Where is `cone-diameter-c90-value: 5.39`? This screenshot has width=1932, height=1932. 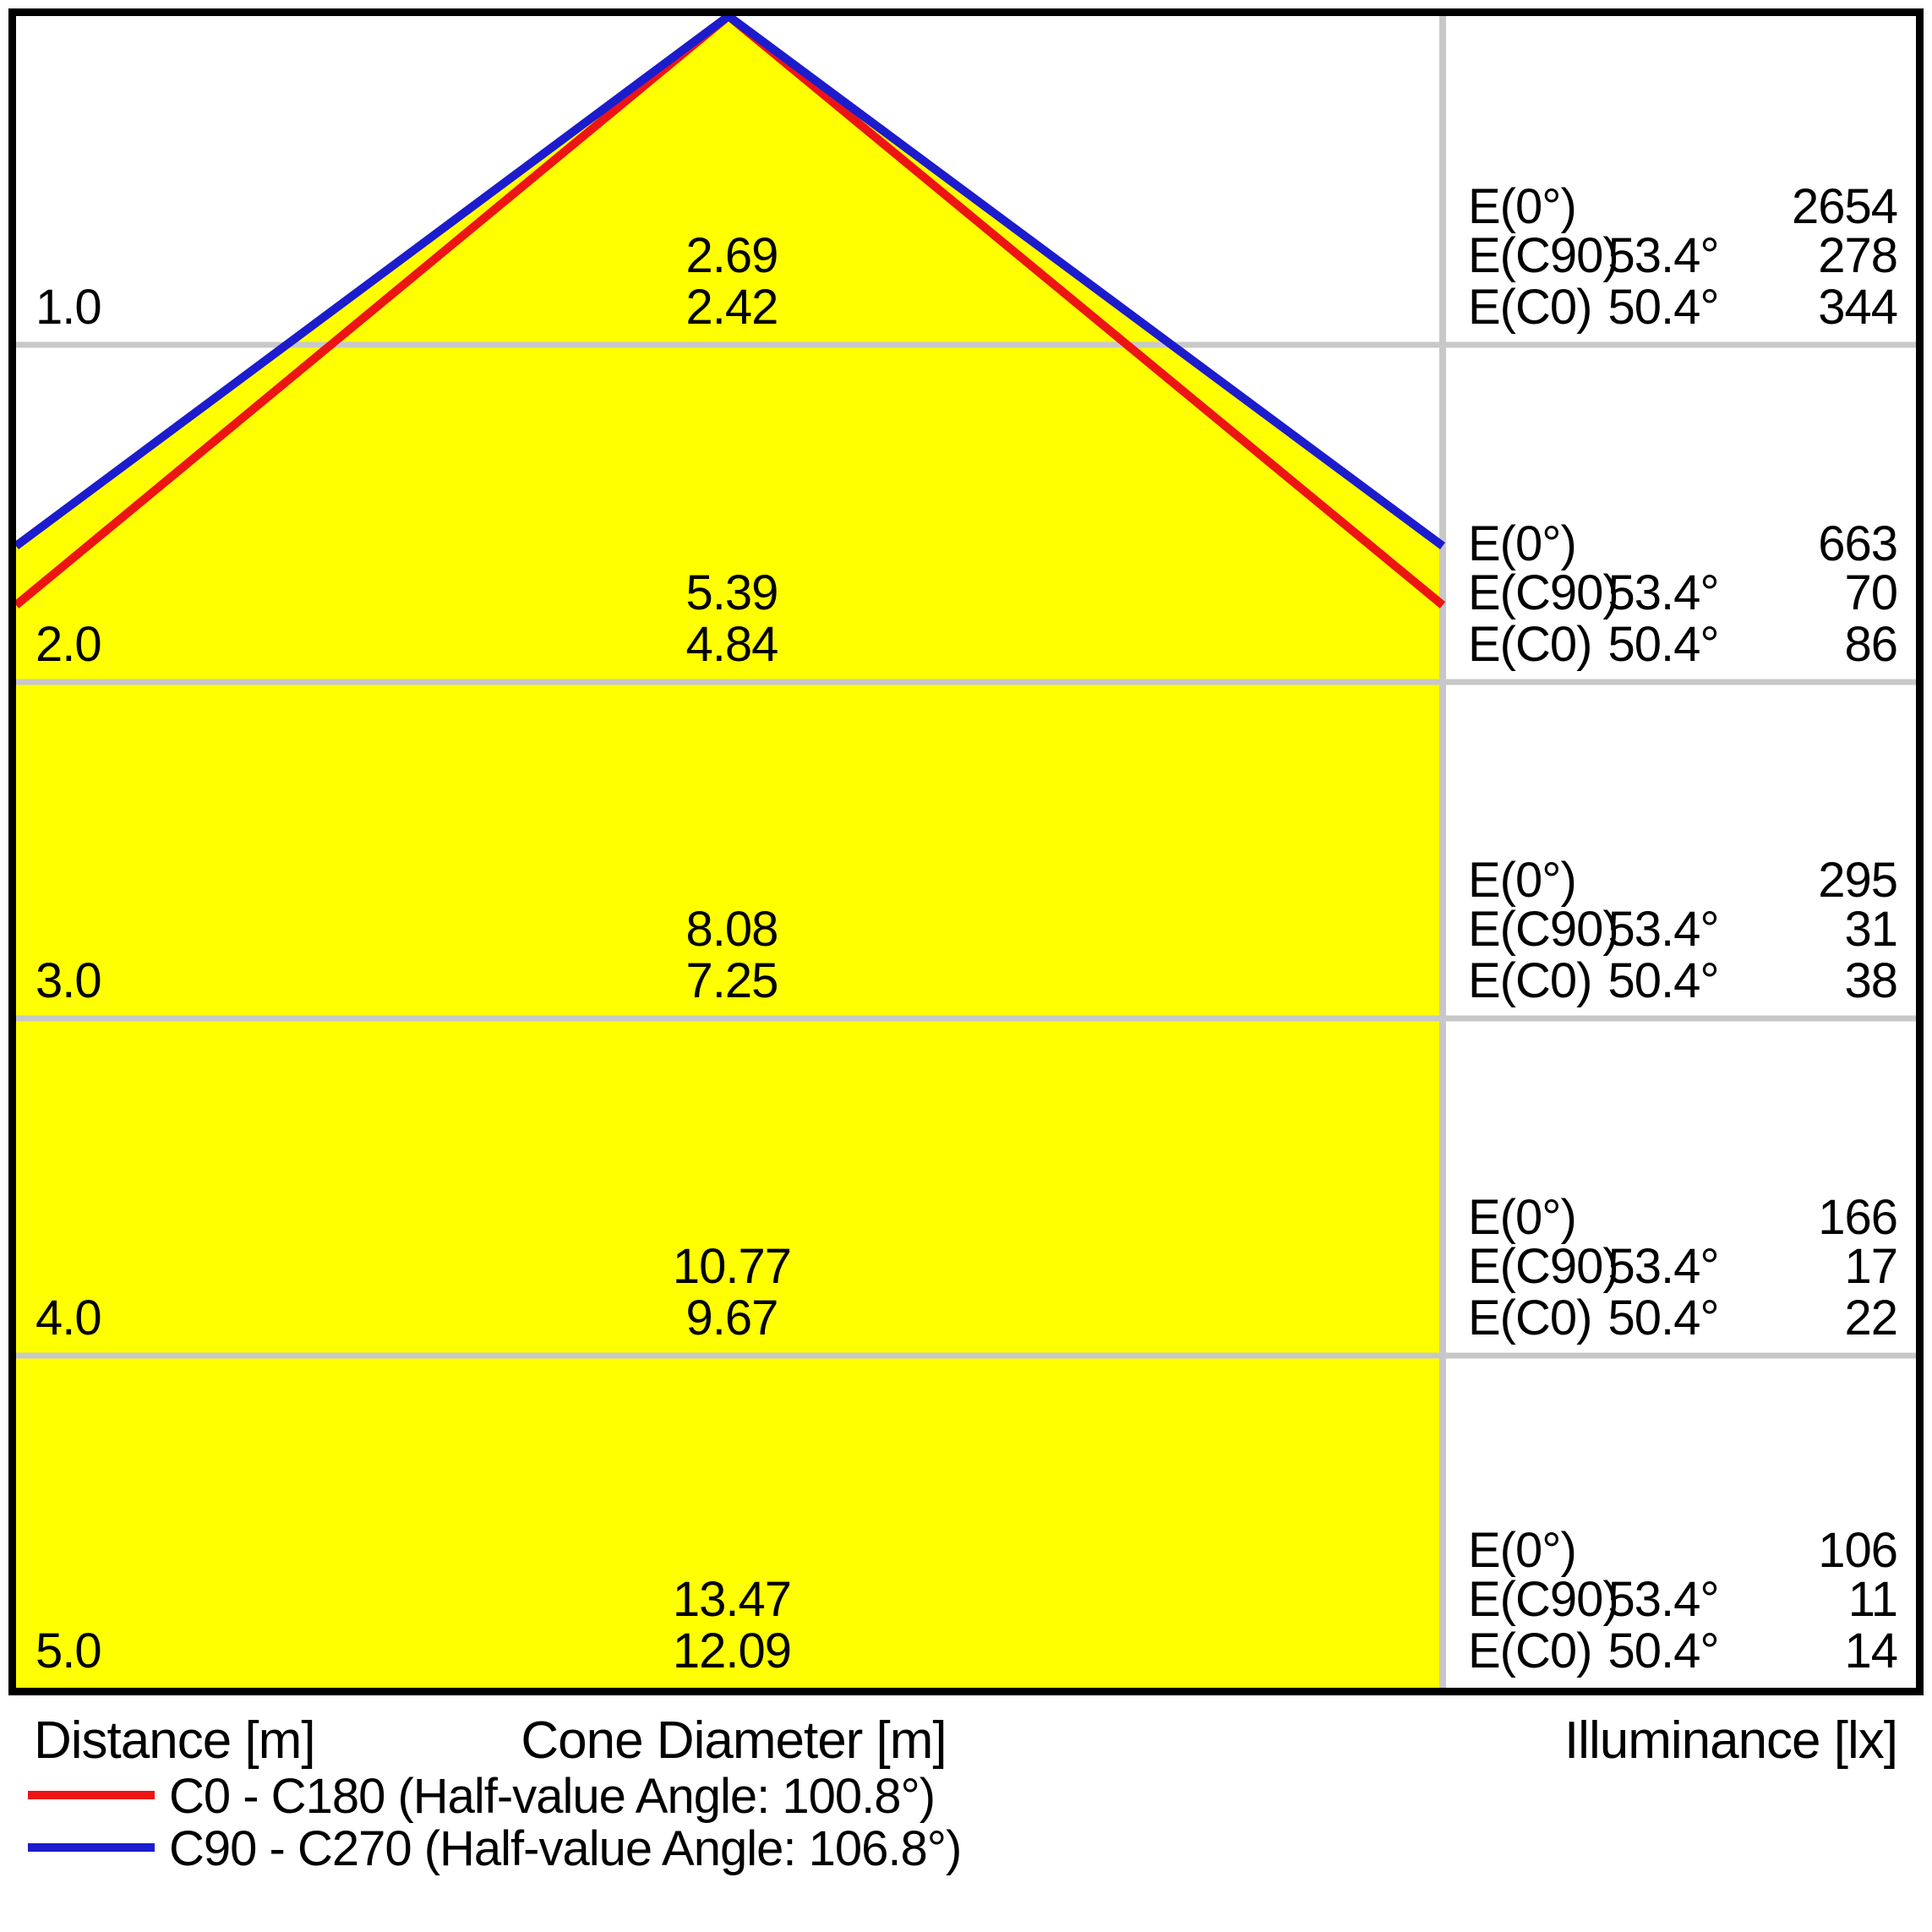 cone-diameter-c90-value: 5.39 is located at coordinates (732, 592).